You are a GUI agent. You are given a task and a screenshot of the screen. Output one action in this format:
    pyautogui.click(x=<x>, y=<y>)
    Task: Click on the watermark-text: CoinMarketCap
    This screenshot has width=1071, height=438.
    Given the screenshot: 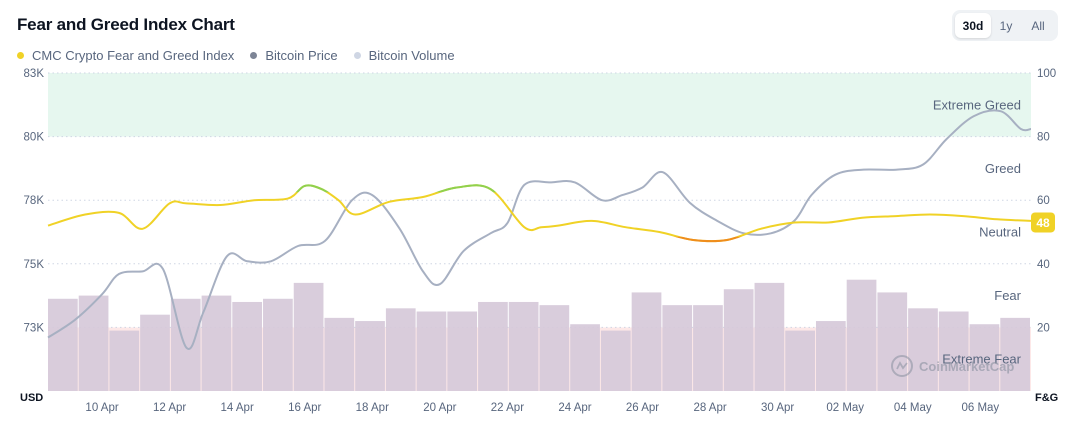 What is the action you would take?
    pyautogui.click(x=966, y=366)
    